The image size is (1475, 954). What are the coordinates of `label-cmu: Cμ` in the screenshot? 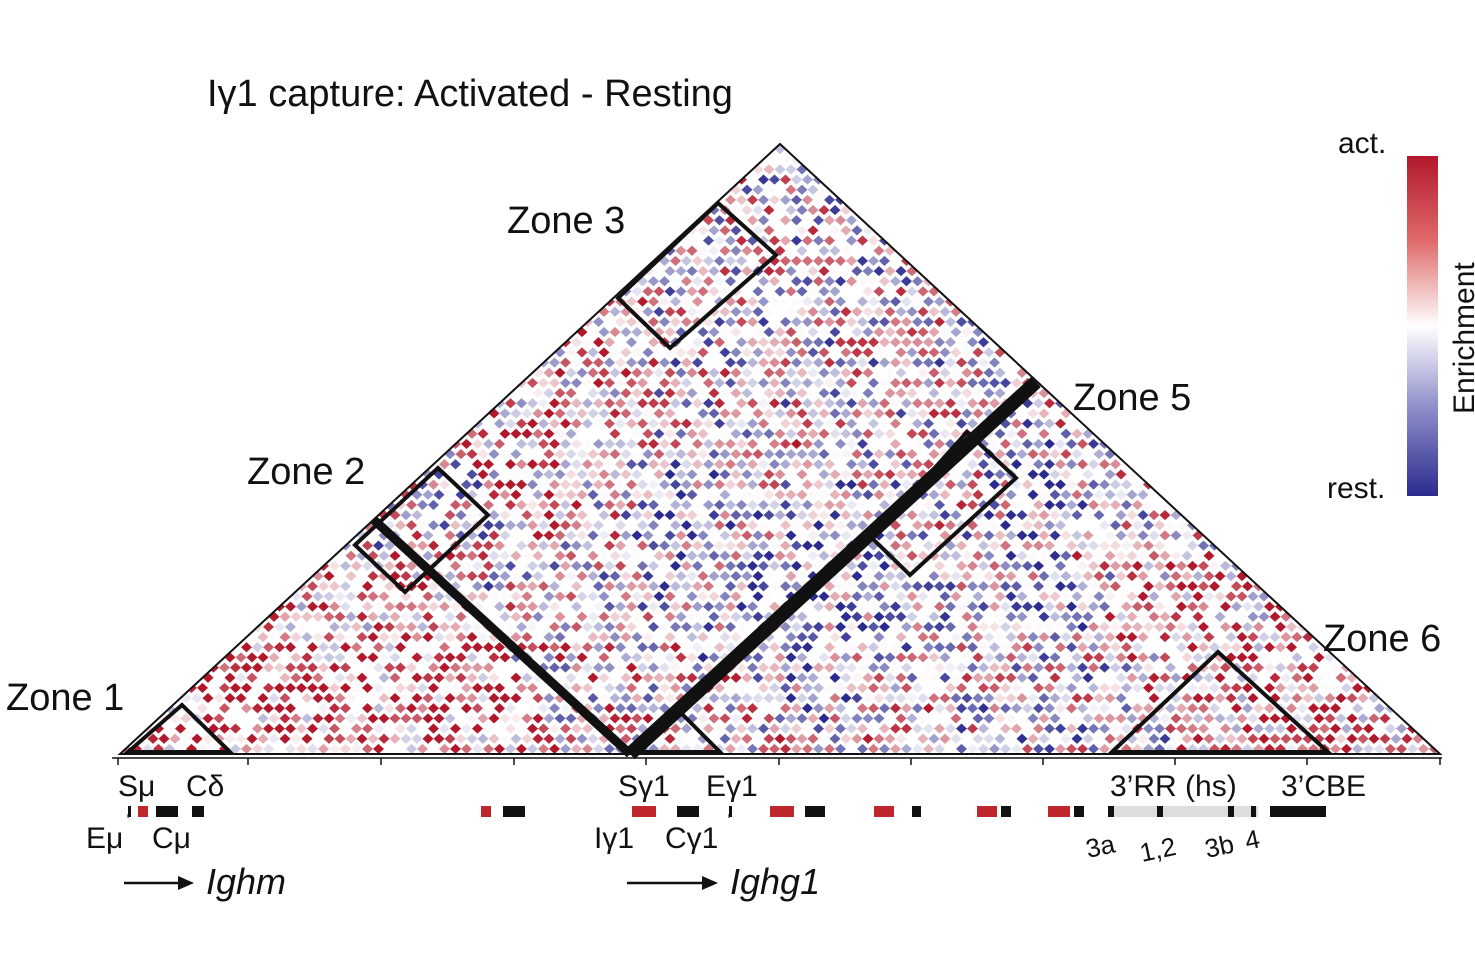 It's located at (171, 838).